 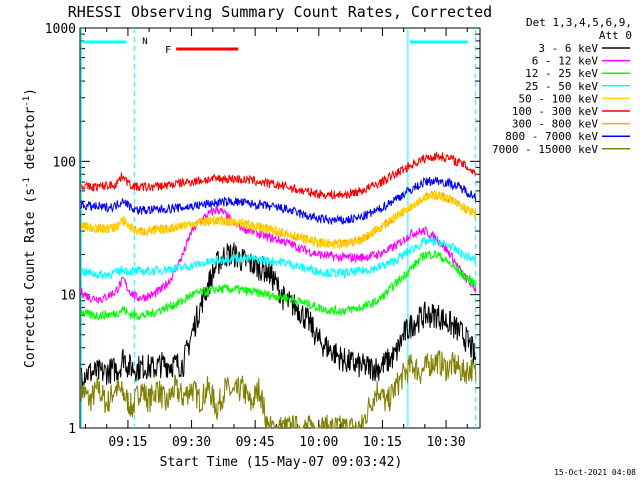 I want to click on series-line-12-25-keV, so click(x=278, y=285).